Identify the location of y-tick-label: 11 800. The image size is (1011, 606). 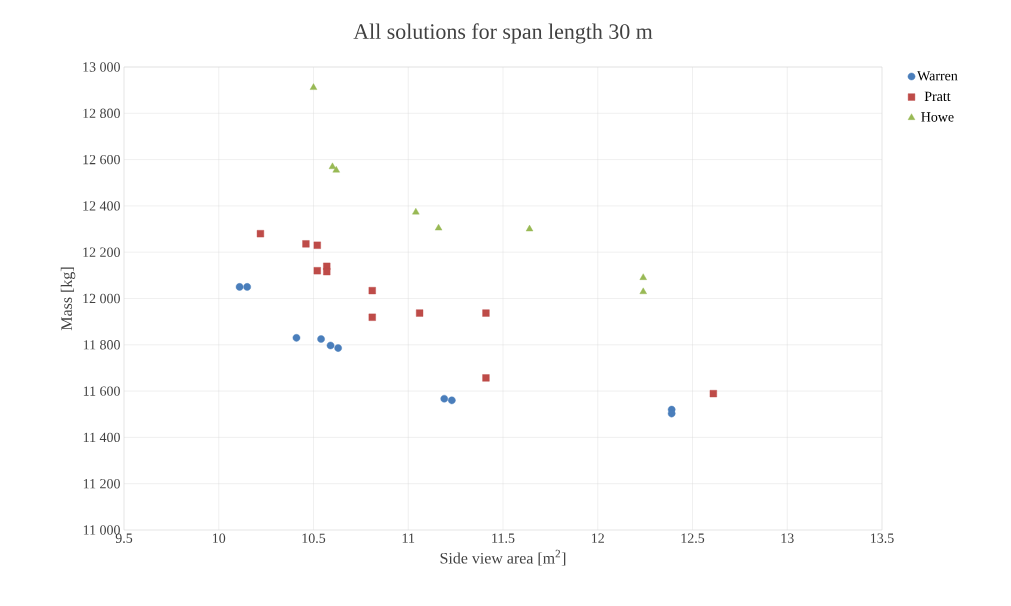
(101, 345).